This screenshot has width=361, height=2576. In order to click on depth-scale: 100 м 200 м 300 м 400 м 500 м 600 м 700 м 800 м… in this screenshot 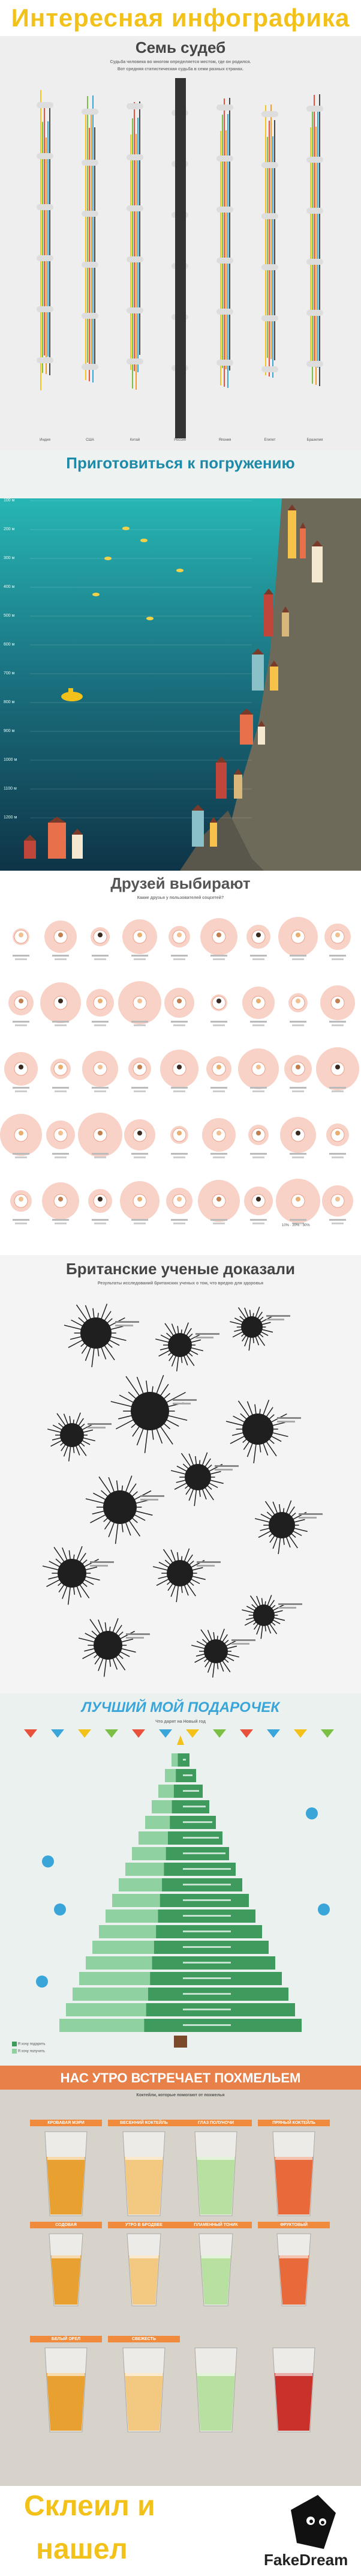, I will do `click(18, 684)`.